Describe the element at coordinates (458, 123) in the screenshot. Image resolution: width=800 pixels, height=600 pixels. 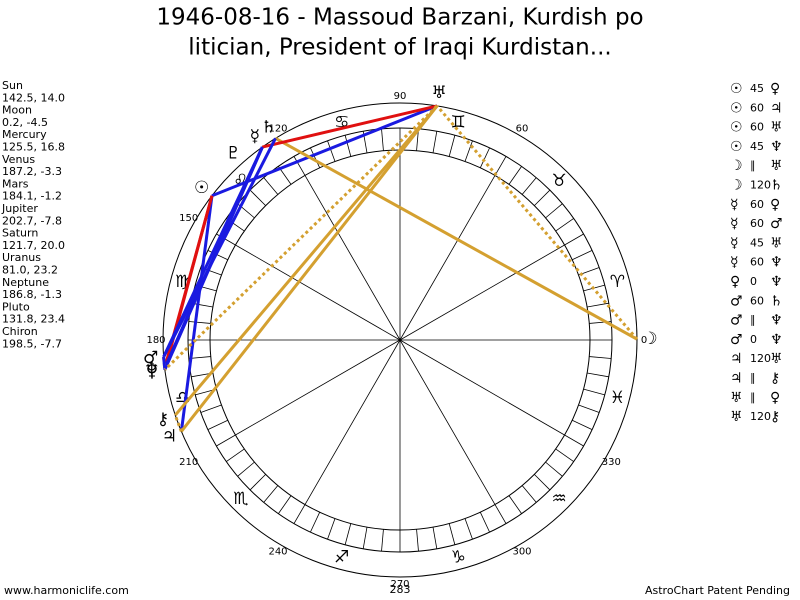
I see `zodiac-sign: ♊` at that location.